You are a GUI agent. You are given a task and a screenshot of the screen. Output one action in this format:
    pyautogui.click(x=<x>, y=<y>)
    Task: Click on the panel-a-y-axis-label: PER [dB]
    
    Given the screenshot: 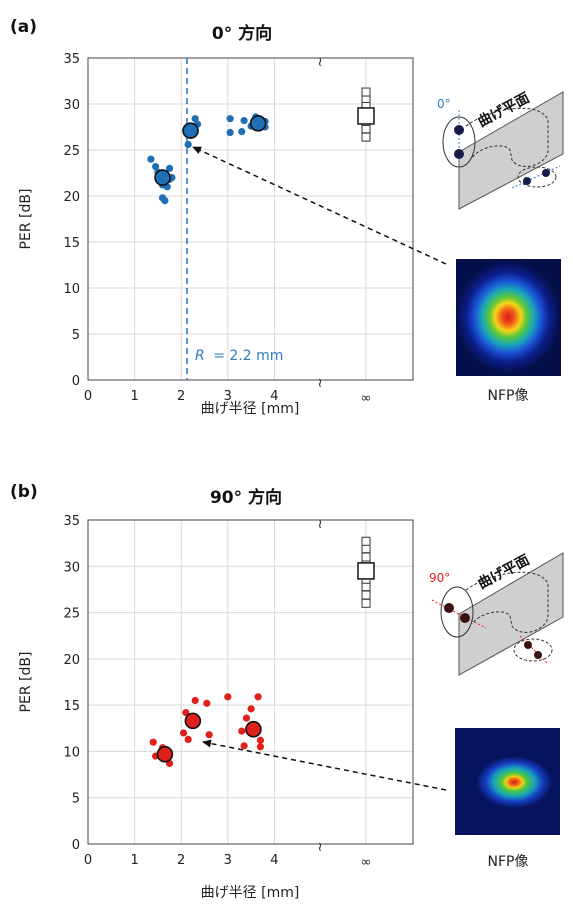 What is the action you would take?
    pyautogui.click(x=26, y=219)
    